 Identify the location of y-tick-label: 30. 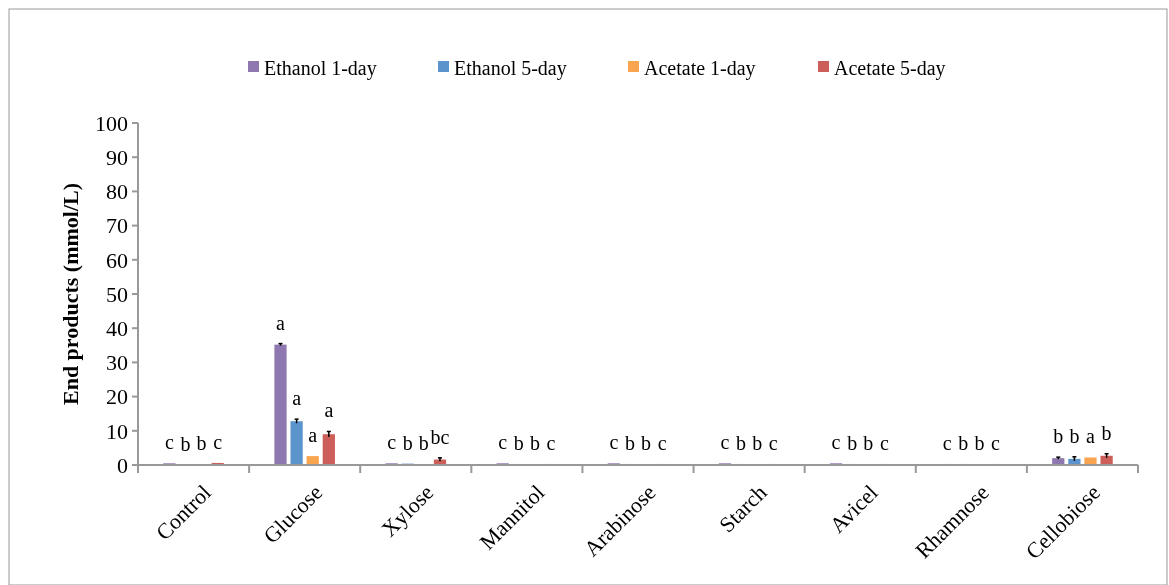
(117, 363).